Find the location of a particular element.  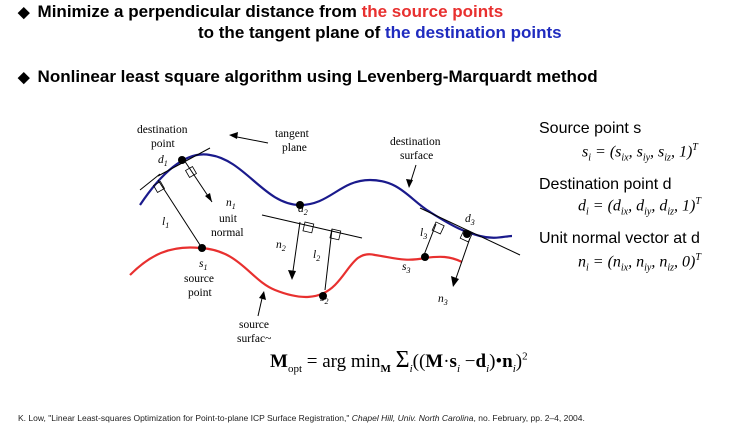

n3-label: n3 is located at coordinates (443, 300).